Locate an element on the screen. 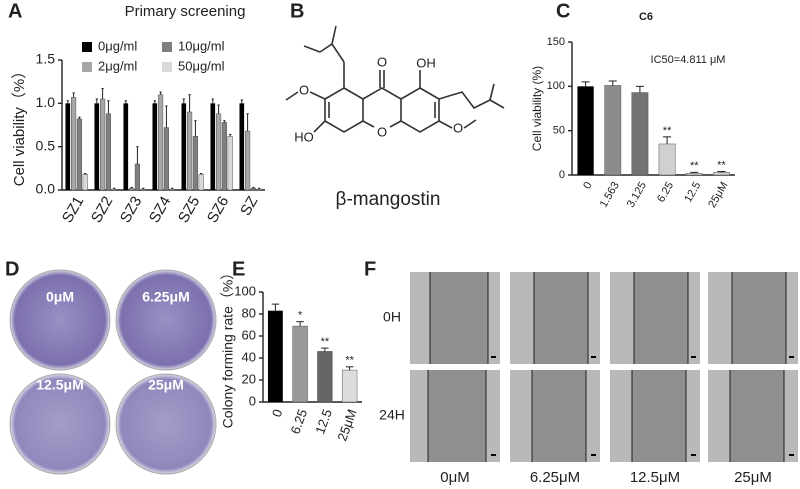 The height and width of the screenshot is (489, 800). y-tick-label: 150 is located at coordinates (556, 42).